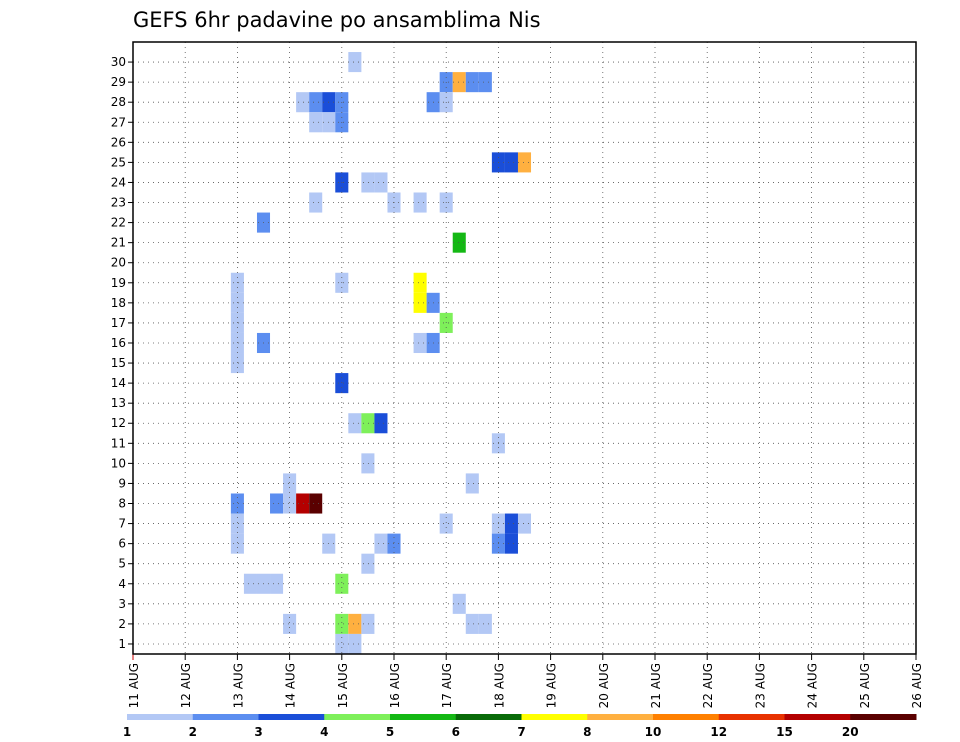 The width and height of the screenshot is (960, 742). Describe the element at coordinates (813, 685) in the screenshot. I see `x-tick-label: 24 AUG` at that location.